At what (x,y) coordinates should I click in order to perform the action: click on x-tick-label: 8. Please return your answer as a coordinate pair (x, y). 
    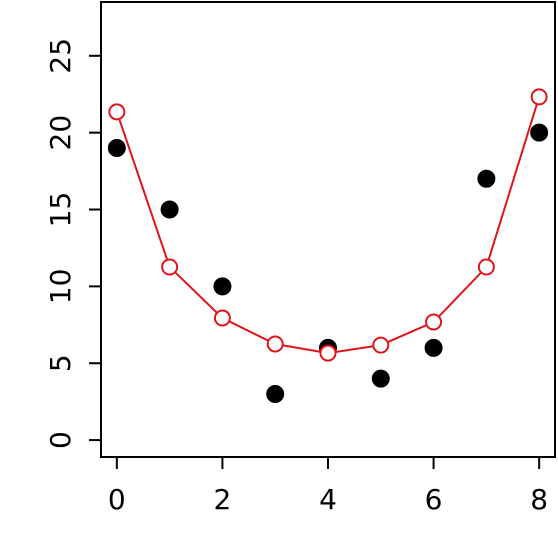
    Looking at the image, I should click on (539, 499).